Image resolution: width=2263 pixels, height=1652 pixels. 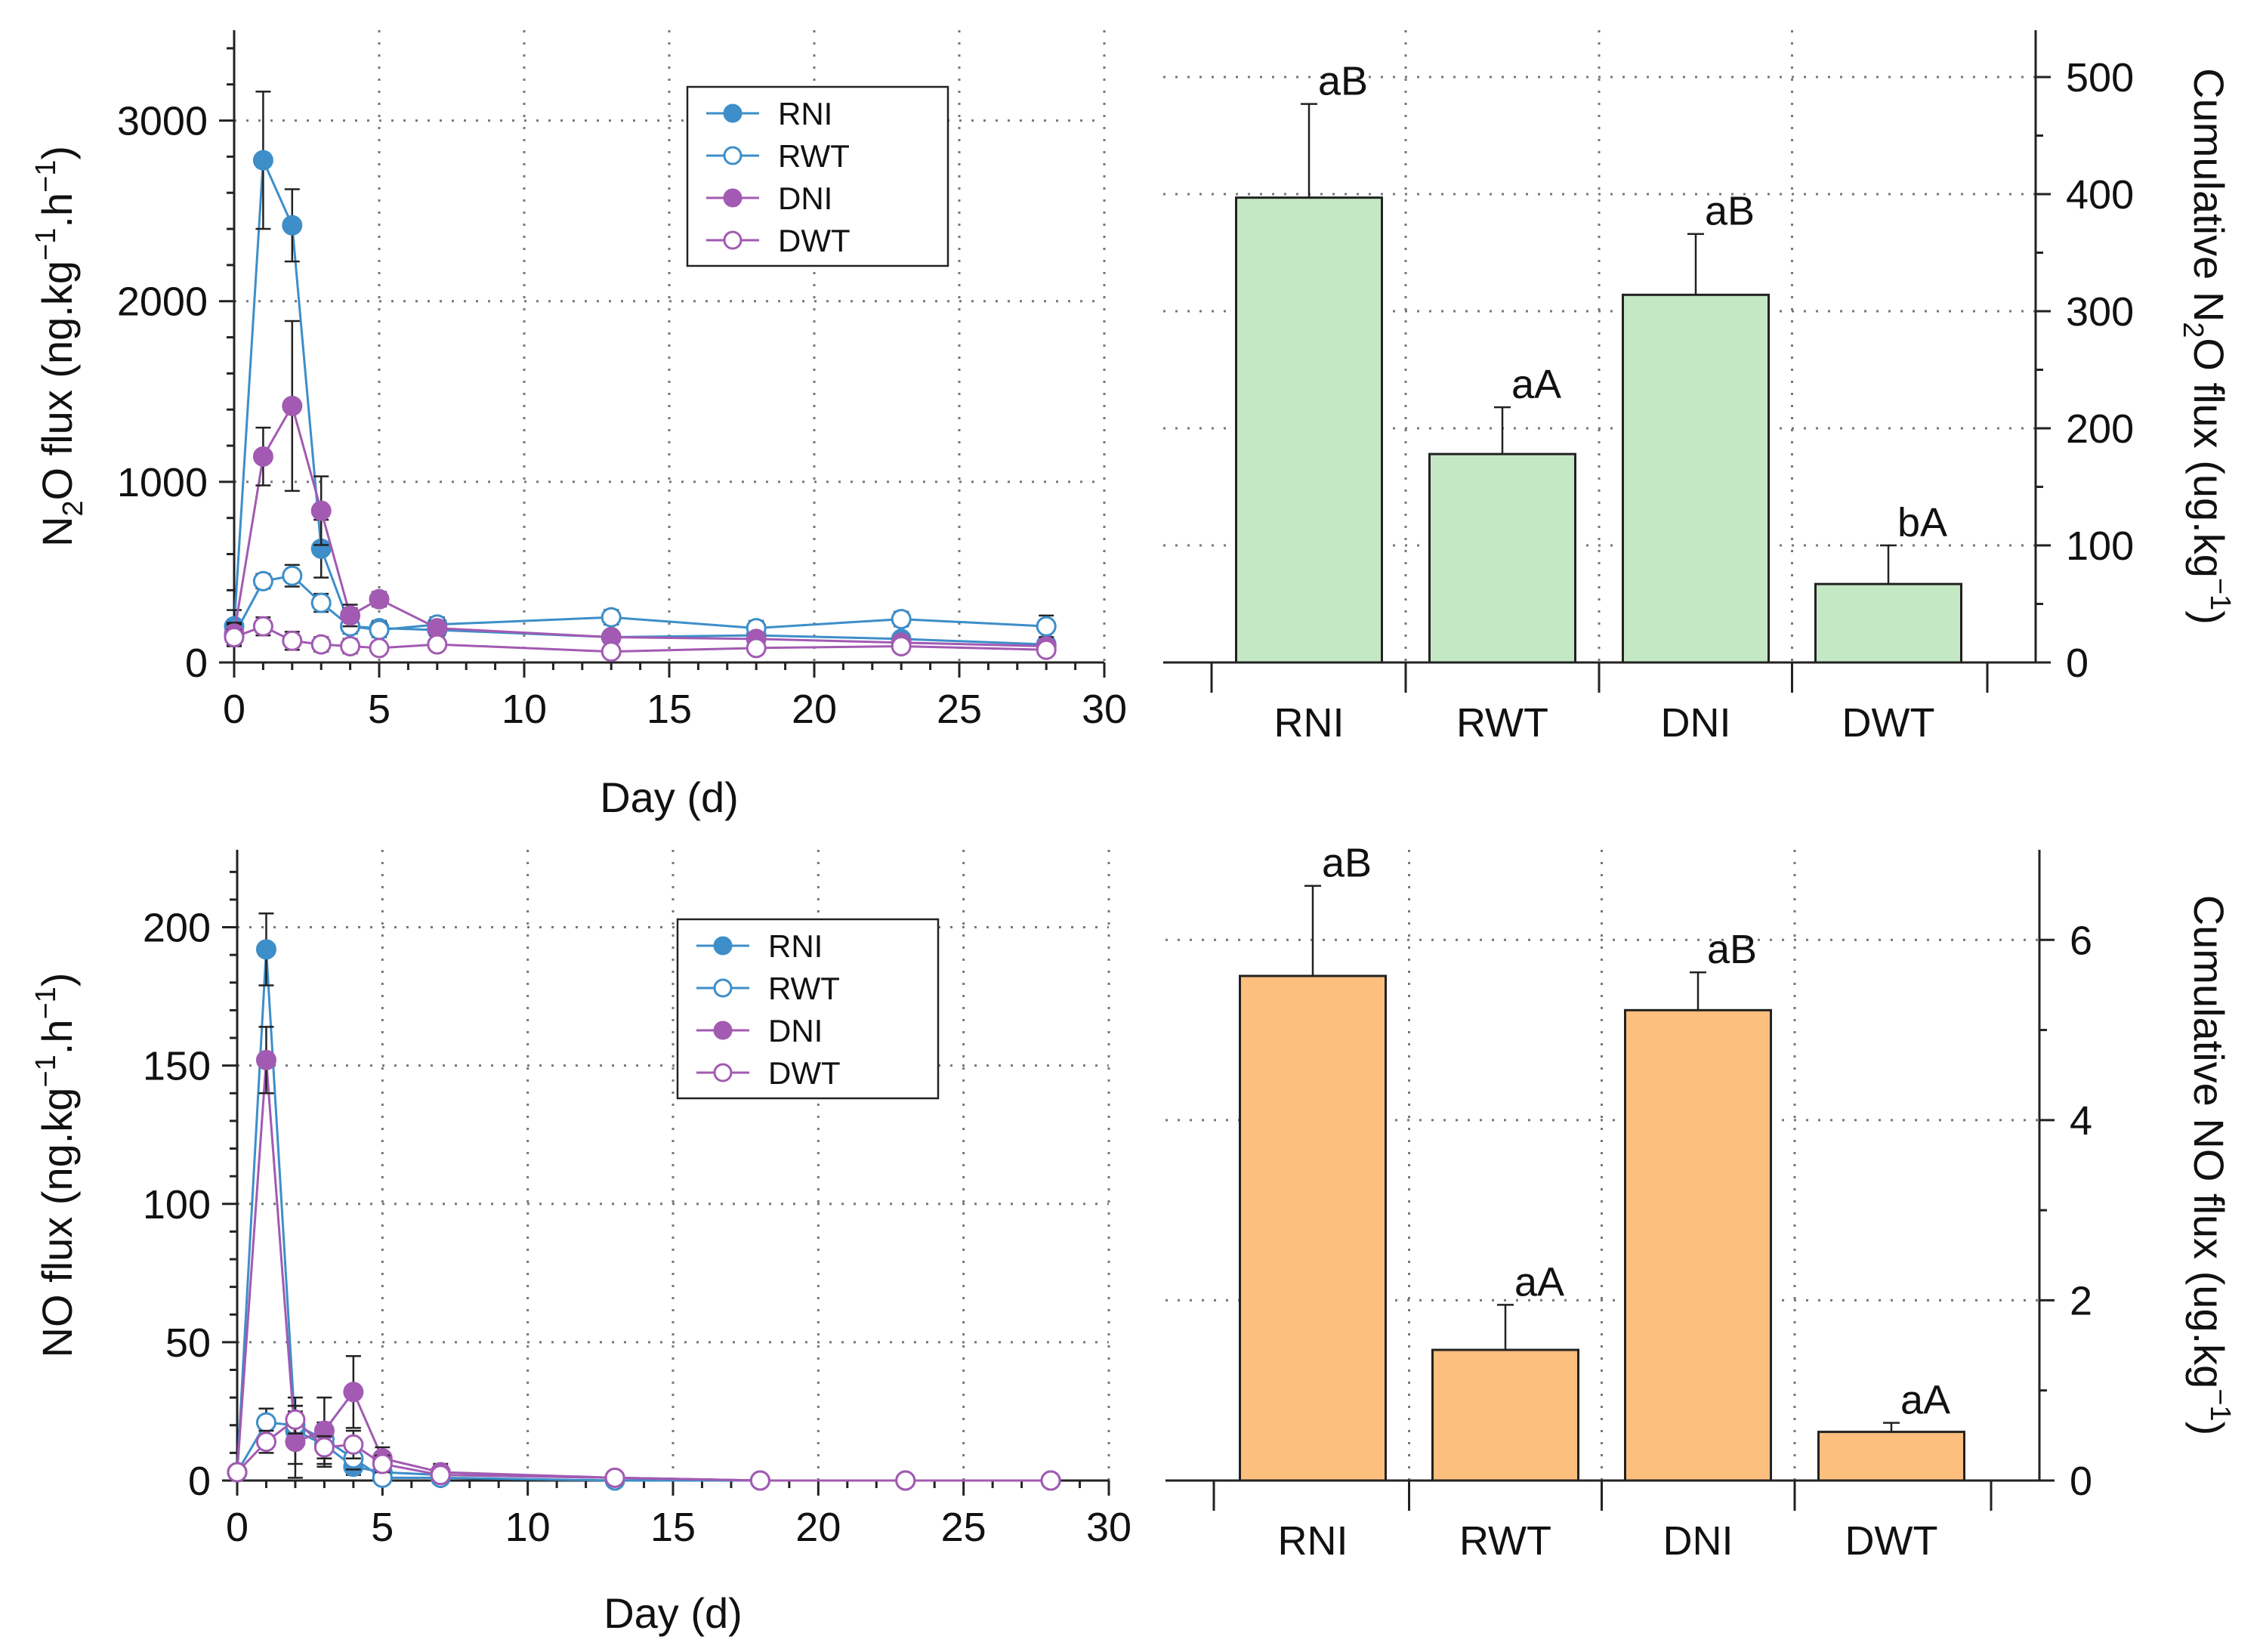 I want to click on legend-label: DWT, so click(x=814, y=241).